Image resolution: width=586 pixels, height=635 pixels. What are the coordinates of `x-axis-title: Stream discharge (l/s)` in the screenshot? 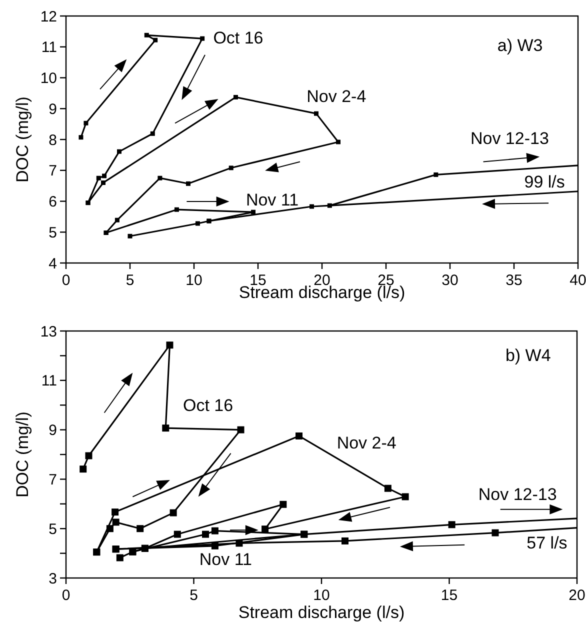 It's located at (321, 612).